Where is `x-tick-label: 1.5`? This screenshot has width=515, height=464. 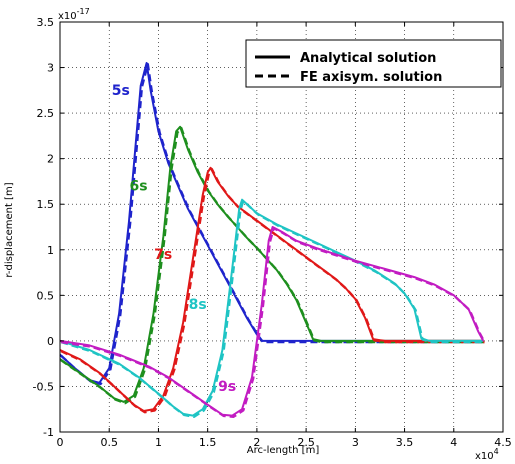
x-tick-label: 1.5 is located at coordinates (208, 442).